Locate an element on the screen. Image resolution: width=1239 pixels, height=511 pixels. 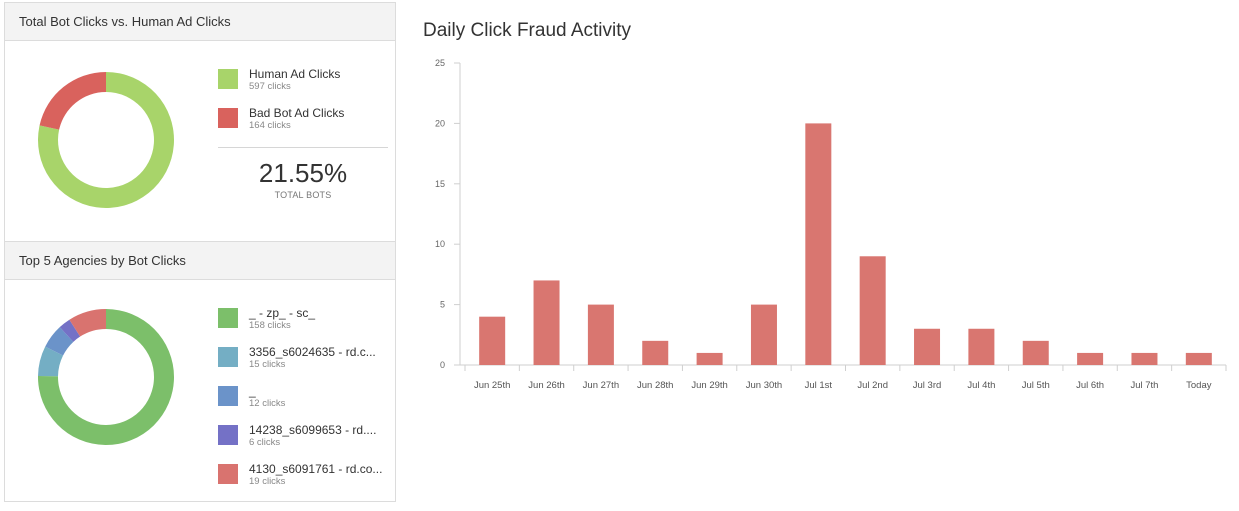
top-agencies-panel-title: Top 5 Agencies by Bot Clicks is located at coordinates (200, 261).